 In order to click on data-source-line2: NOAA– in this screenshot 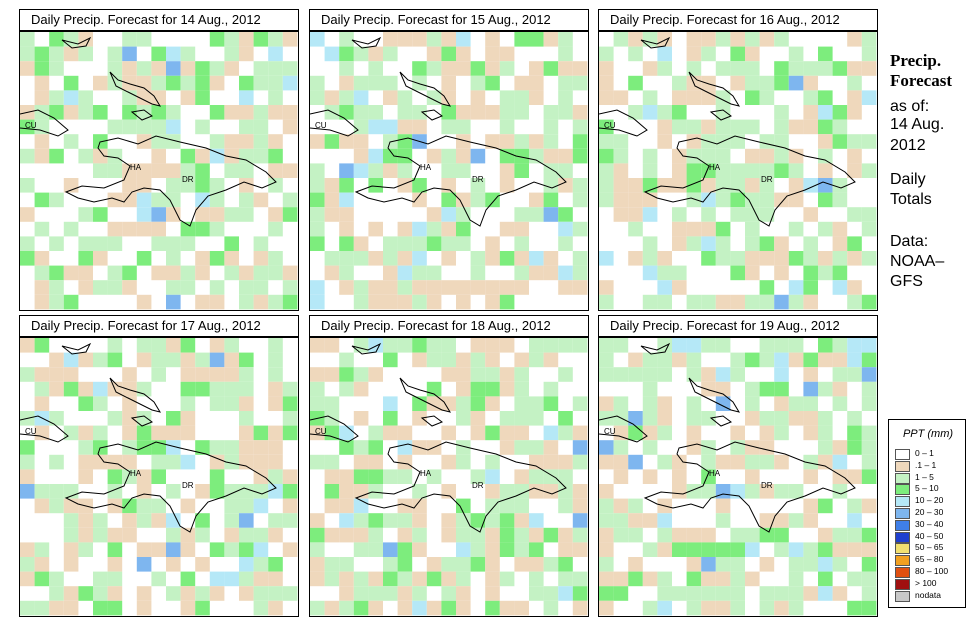, I will do `click(917, 261)`.